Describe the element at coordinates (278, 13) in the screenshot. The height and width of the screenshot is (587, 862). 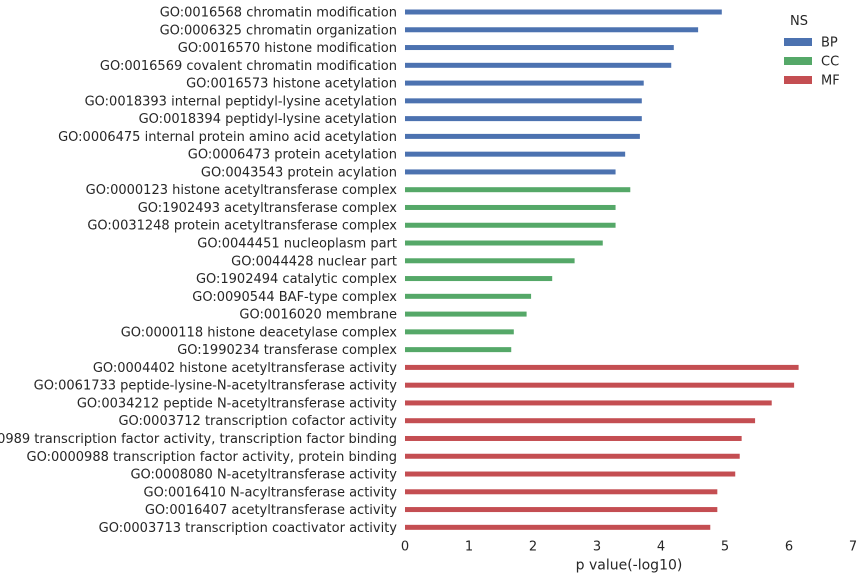
I see `category-label: GO:0016568 chromatin modification` at that location.